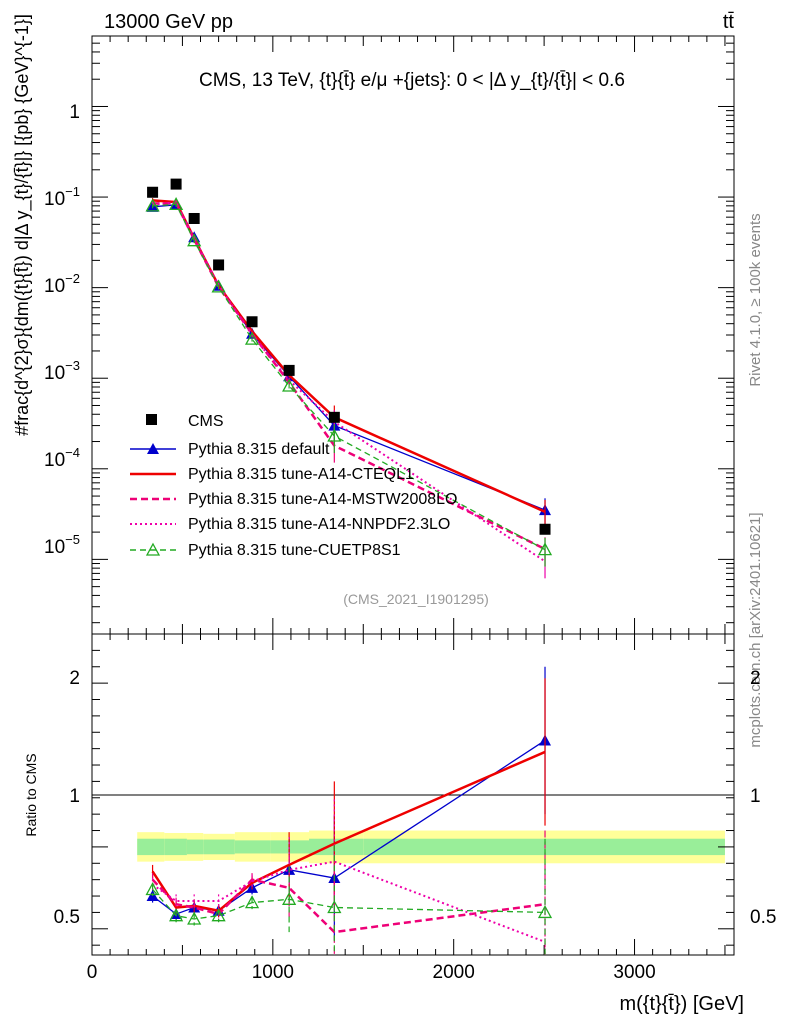 The image size is (786, 1024). I want to click on ratio-y-tick-0.5: 0.5, so click(67, 917).